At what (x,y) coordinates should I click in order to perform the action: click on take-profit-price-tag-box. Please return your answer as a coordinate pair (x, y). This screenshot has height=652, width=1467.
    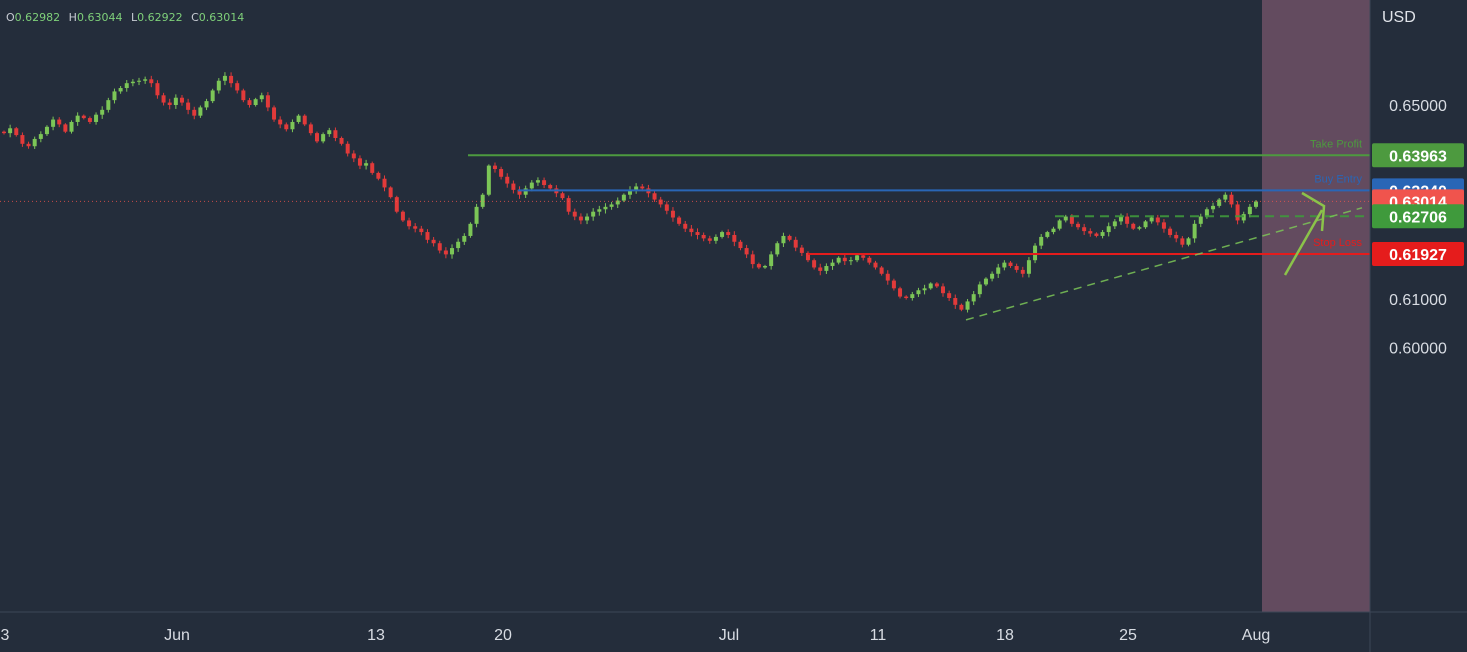
    Looking at the image, I should click on (1418, 155).